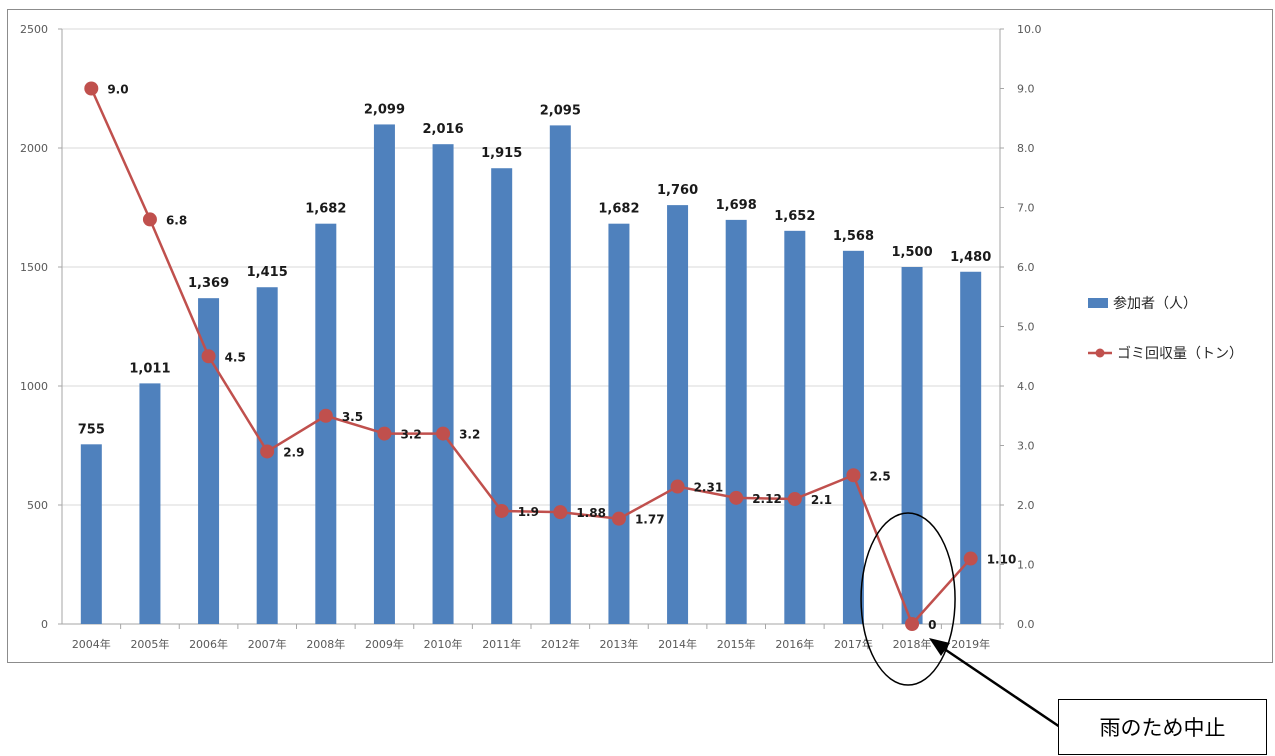 The image size is (1275, 756). What do you see at coordinates (1100, 353) in the screenshot?
I see `legend-line-marker` at bounding box center [1100, 353].